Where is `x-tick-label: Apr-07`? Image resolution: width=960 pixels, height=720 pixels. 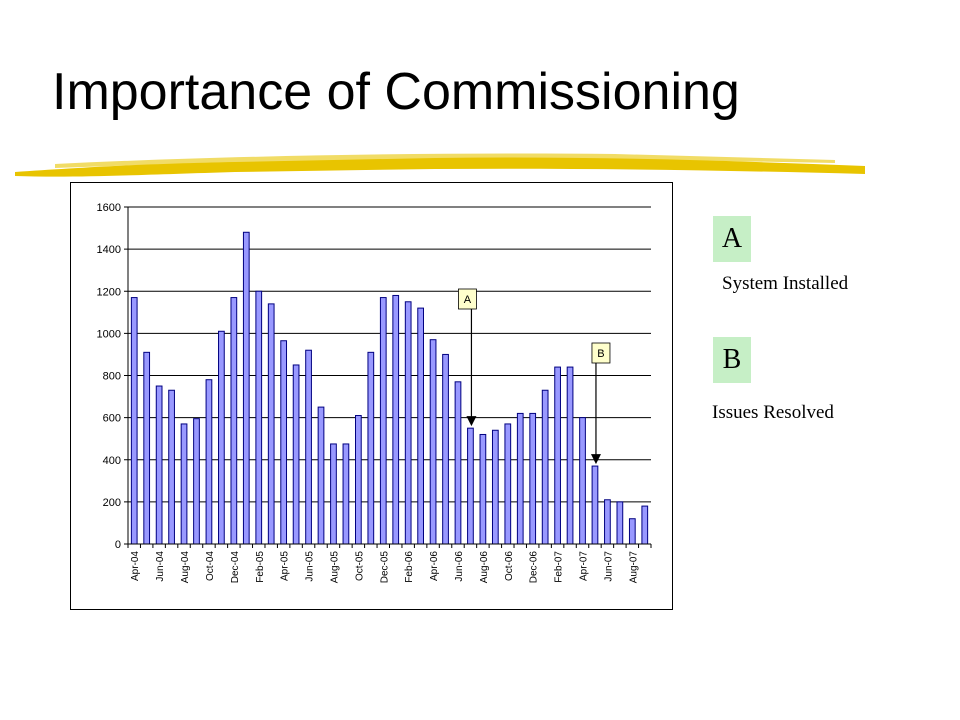 x-tick-label: Apr-07 is located at coordinates (584, 566).